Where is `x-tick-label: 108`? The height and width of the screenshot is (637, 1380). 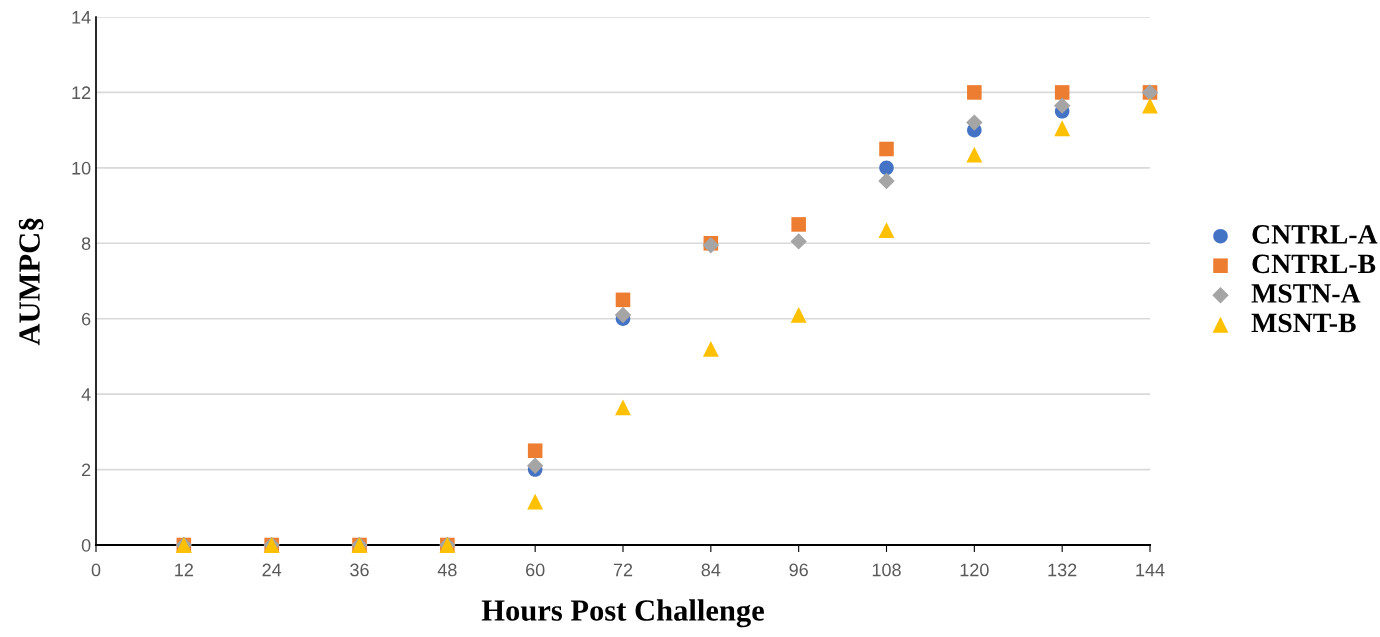 x-tick-label: 108 is located at coordinates (886, 570).